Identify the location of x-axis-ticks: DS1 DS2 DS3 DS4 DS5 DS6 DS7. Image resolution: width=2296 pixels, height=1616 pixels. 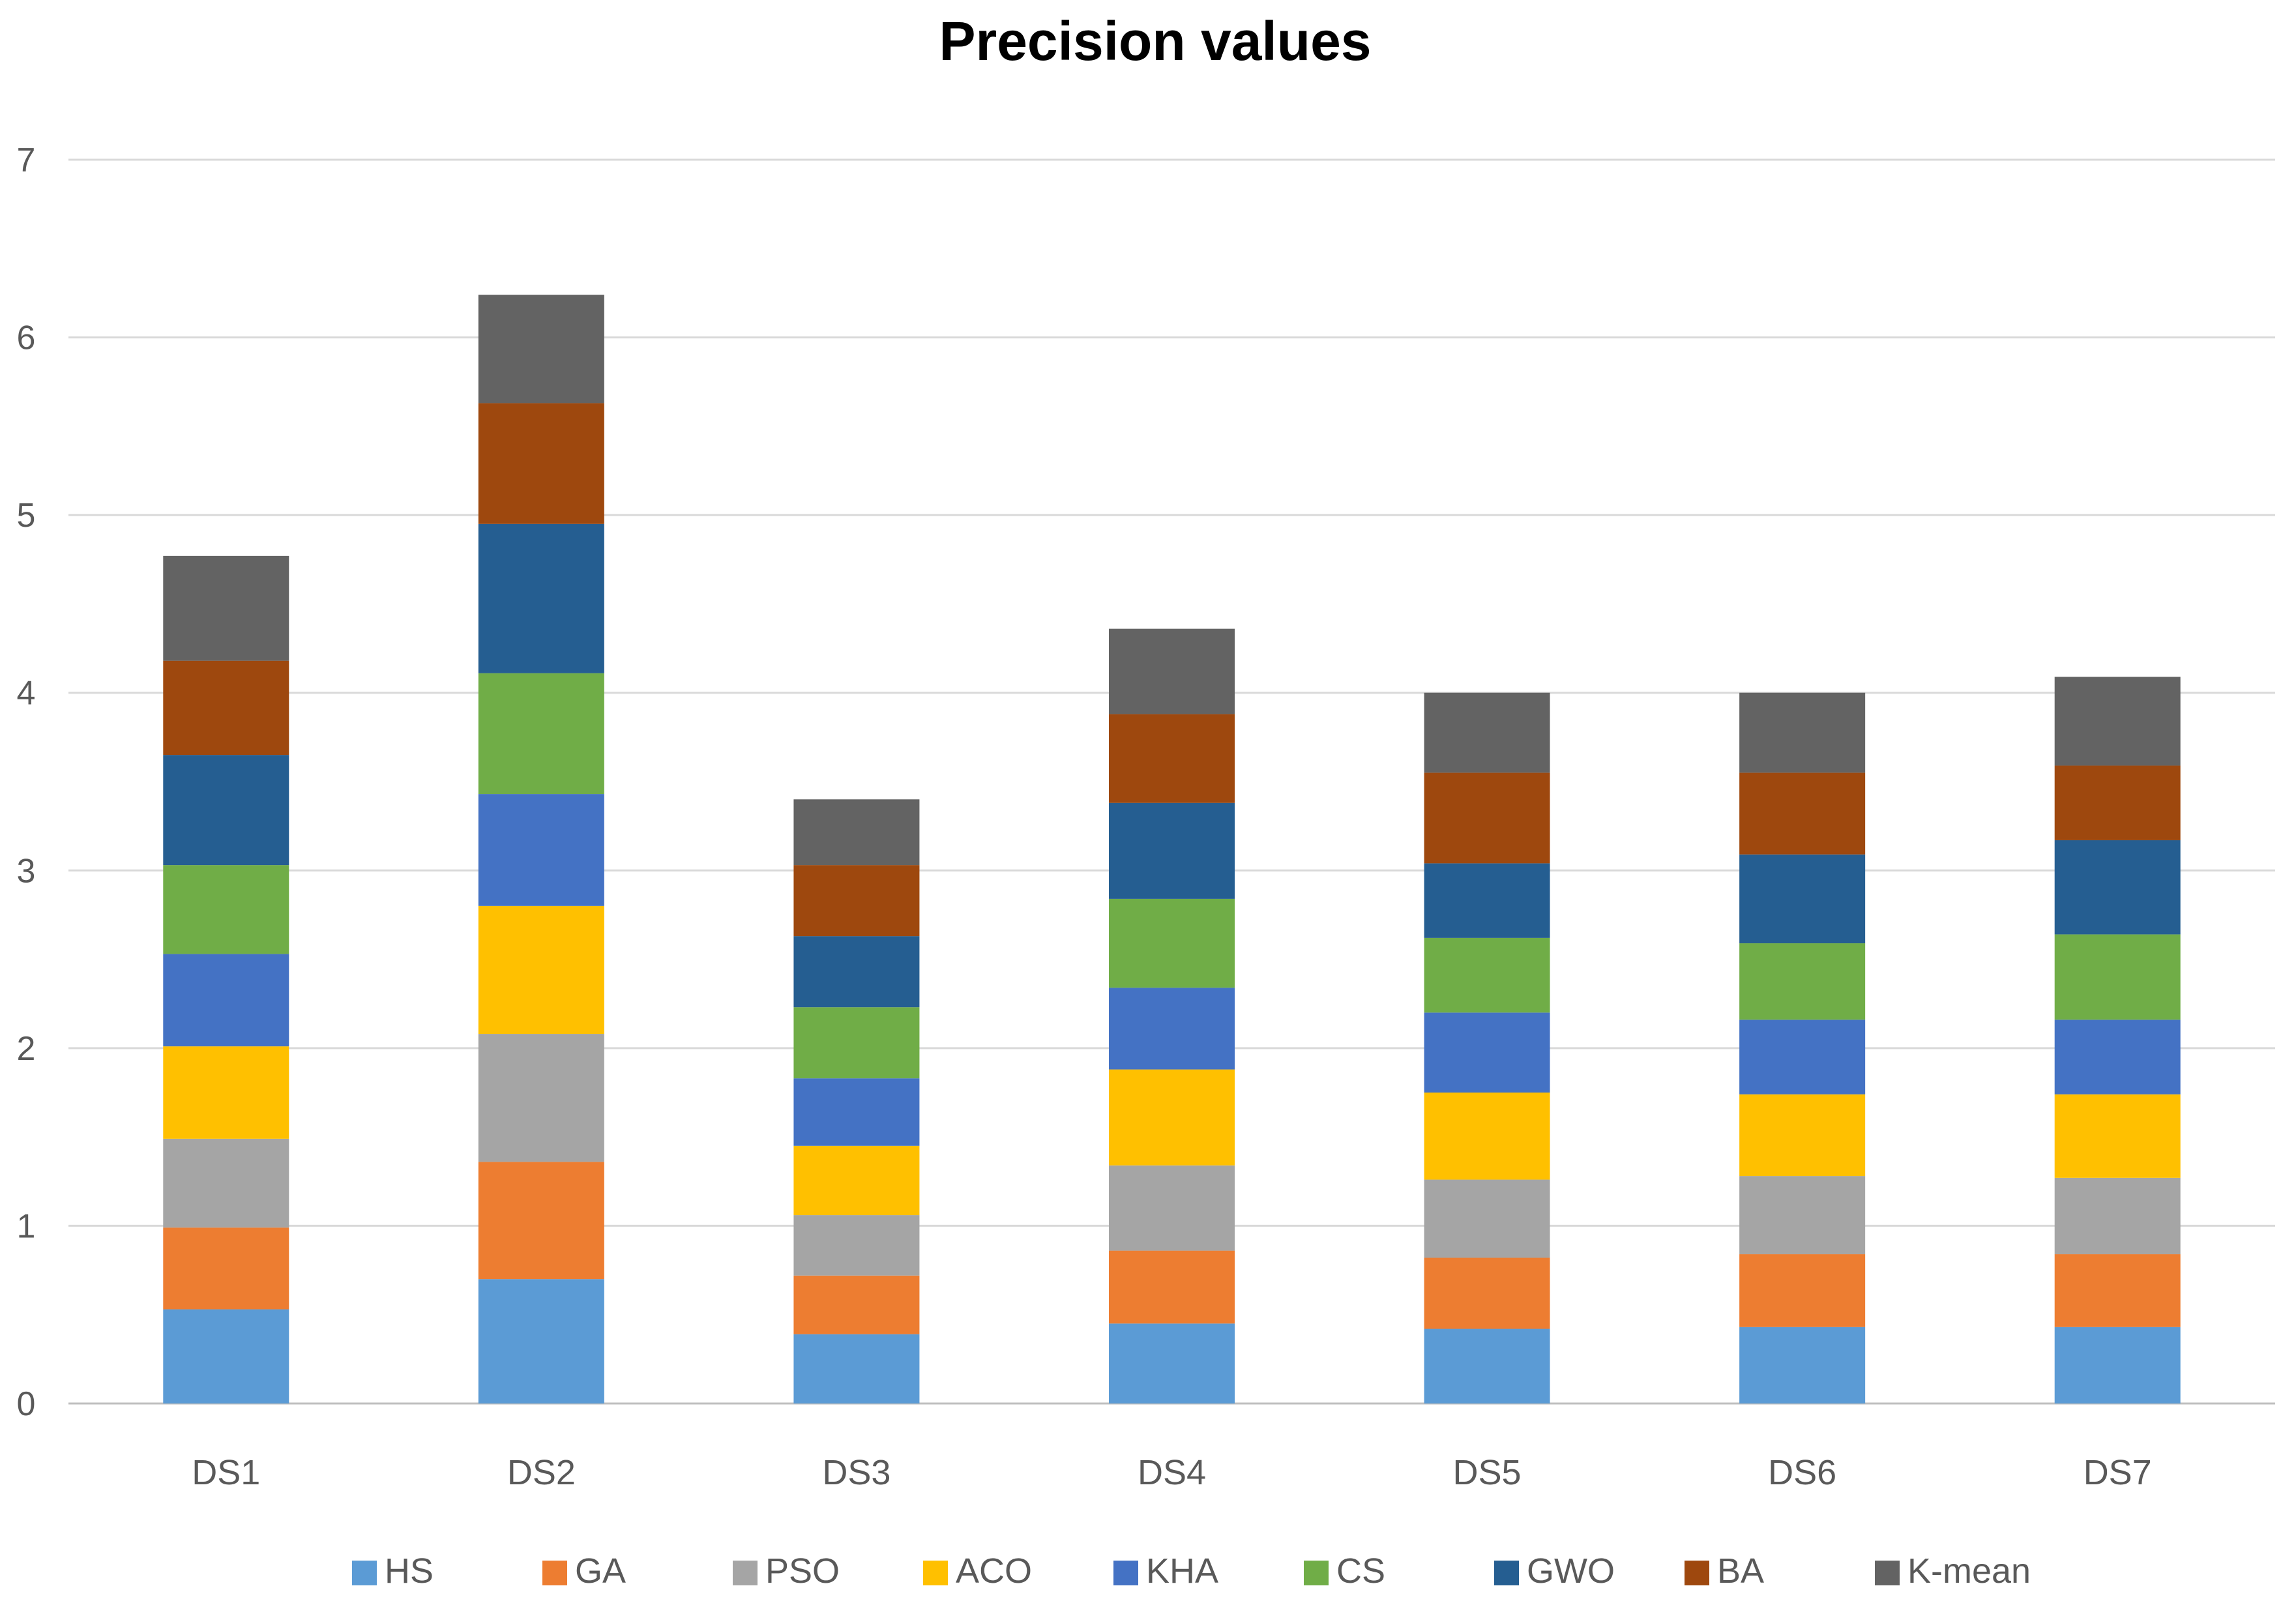
(1171, 1472).